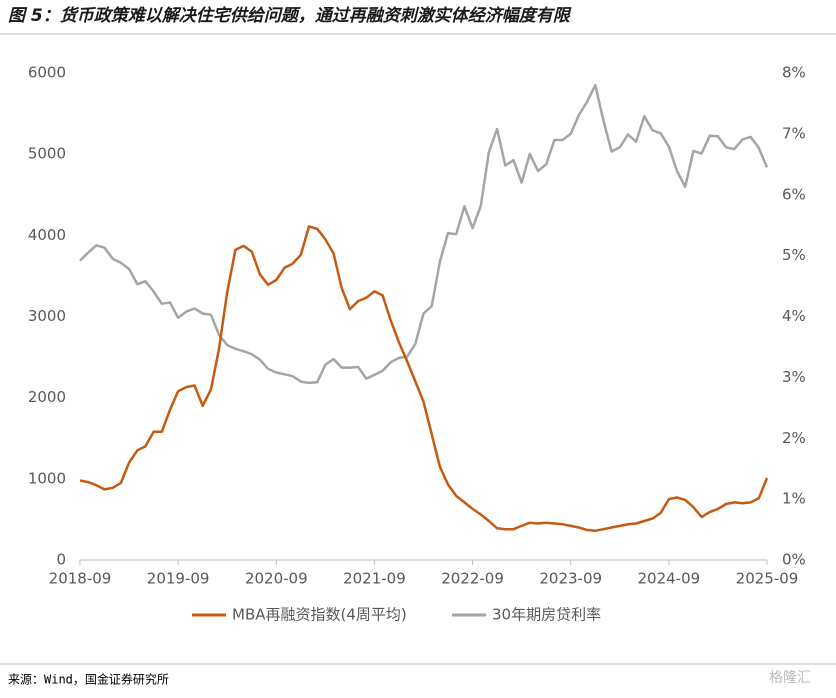 The height and width of the screenshot is (698, 836). What do you see at coordinates (47, 478) in the screenshot?
I see `y-tick-label: 1000` at bounding box center [47, 478].